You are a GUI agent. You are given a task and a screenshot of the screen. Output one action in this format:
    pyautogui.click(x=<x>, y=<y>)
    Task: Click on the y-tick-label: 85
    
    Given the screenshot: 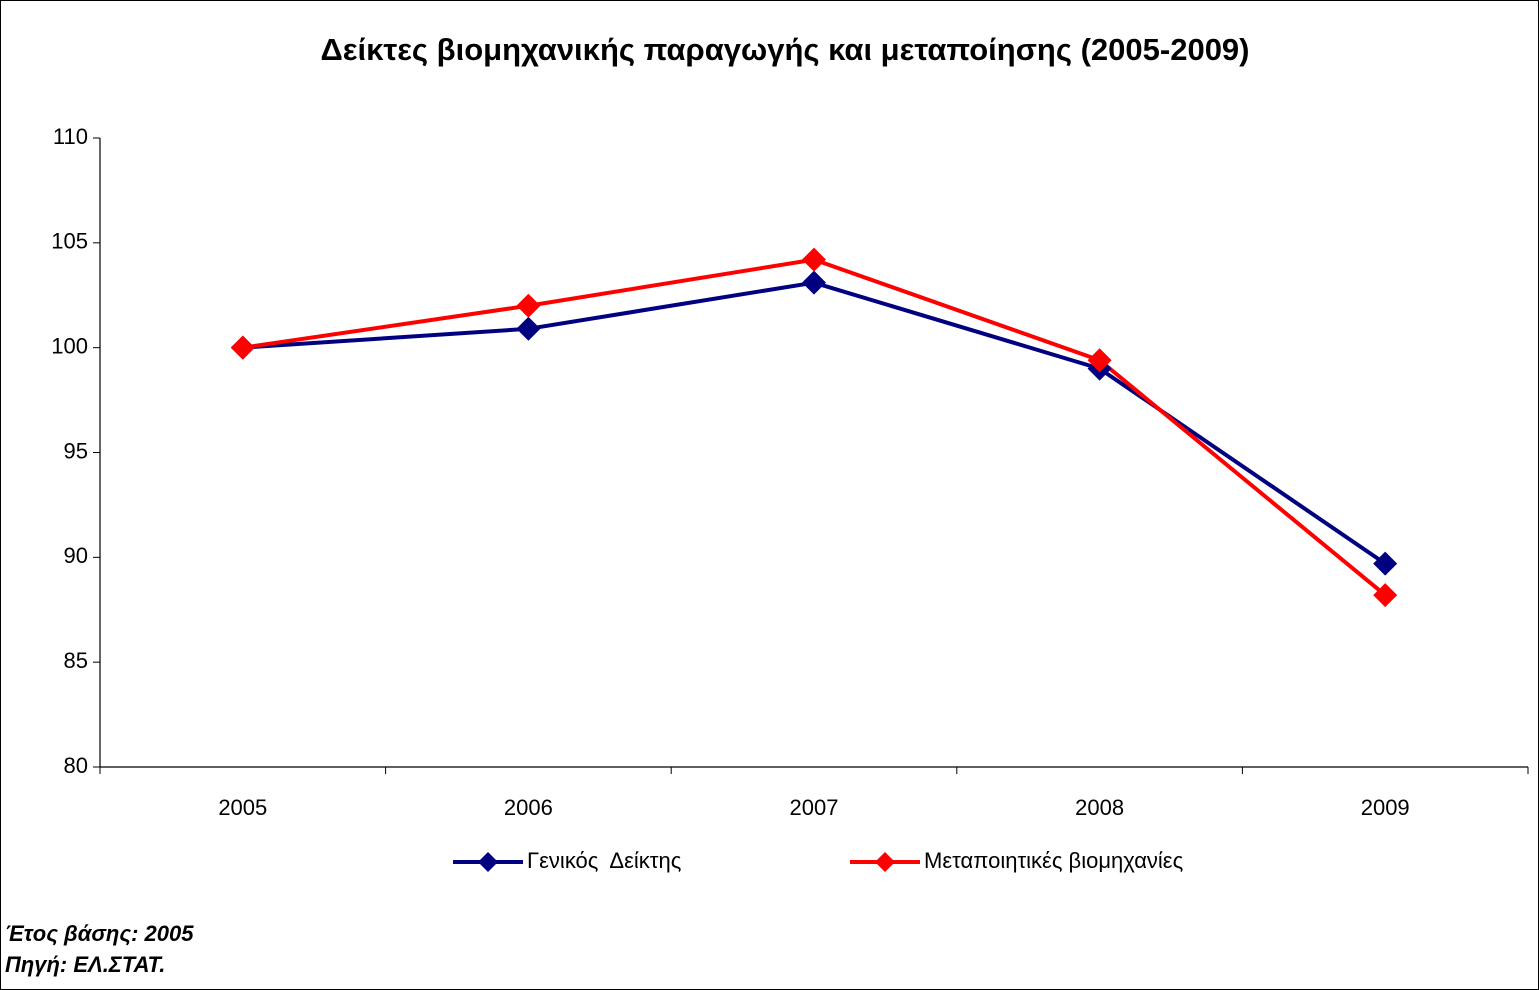 What is the action you would take?
    pyautogui.click(x=76, y=660)
    